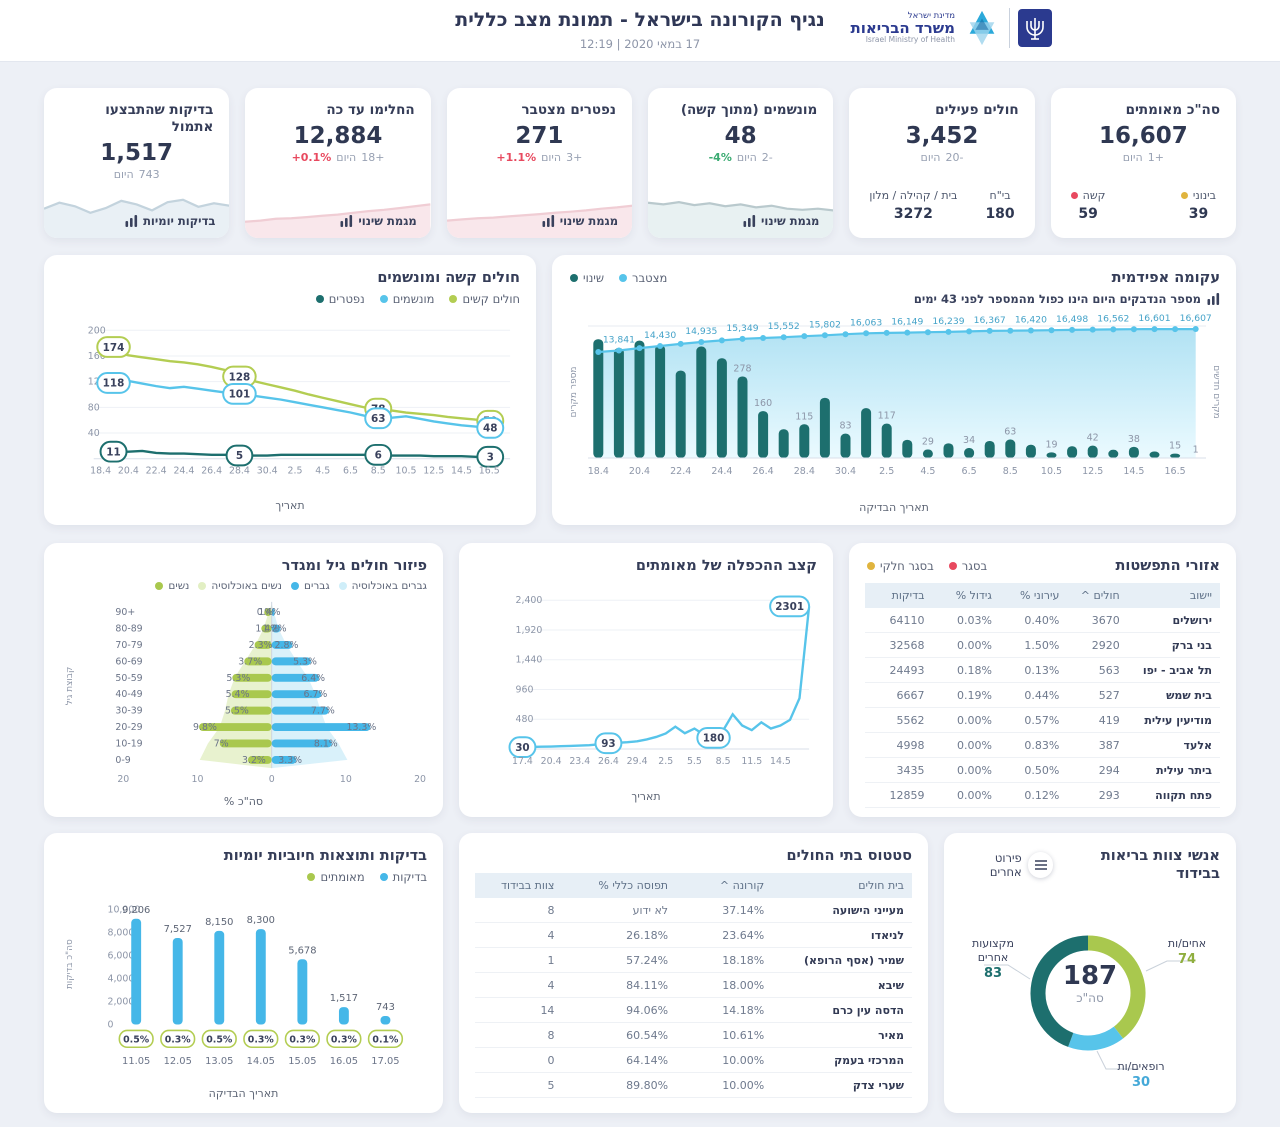 The image size is (1280, 1127). What do you see at coordinates (336, 877) in the screenshot?
I see `legend-item-1: מאומתים` at bounding box center [336, 877].